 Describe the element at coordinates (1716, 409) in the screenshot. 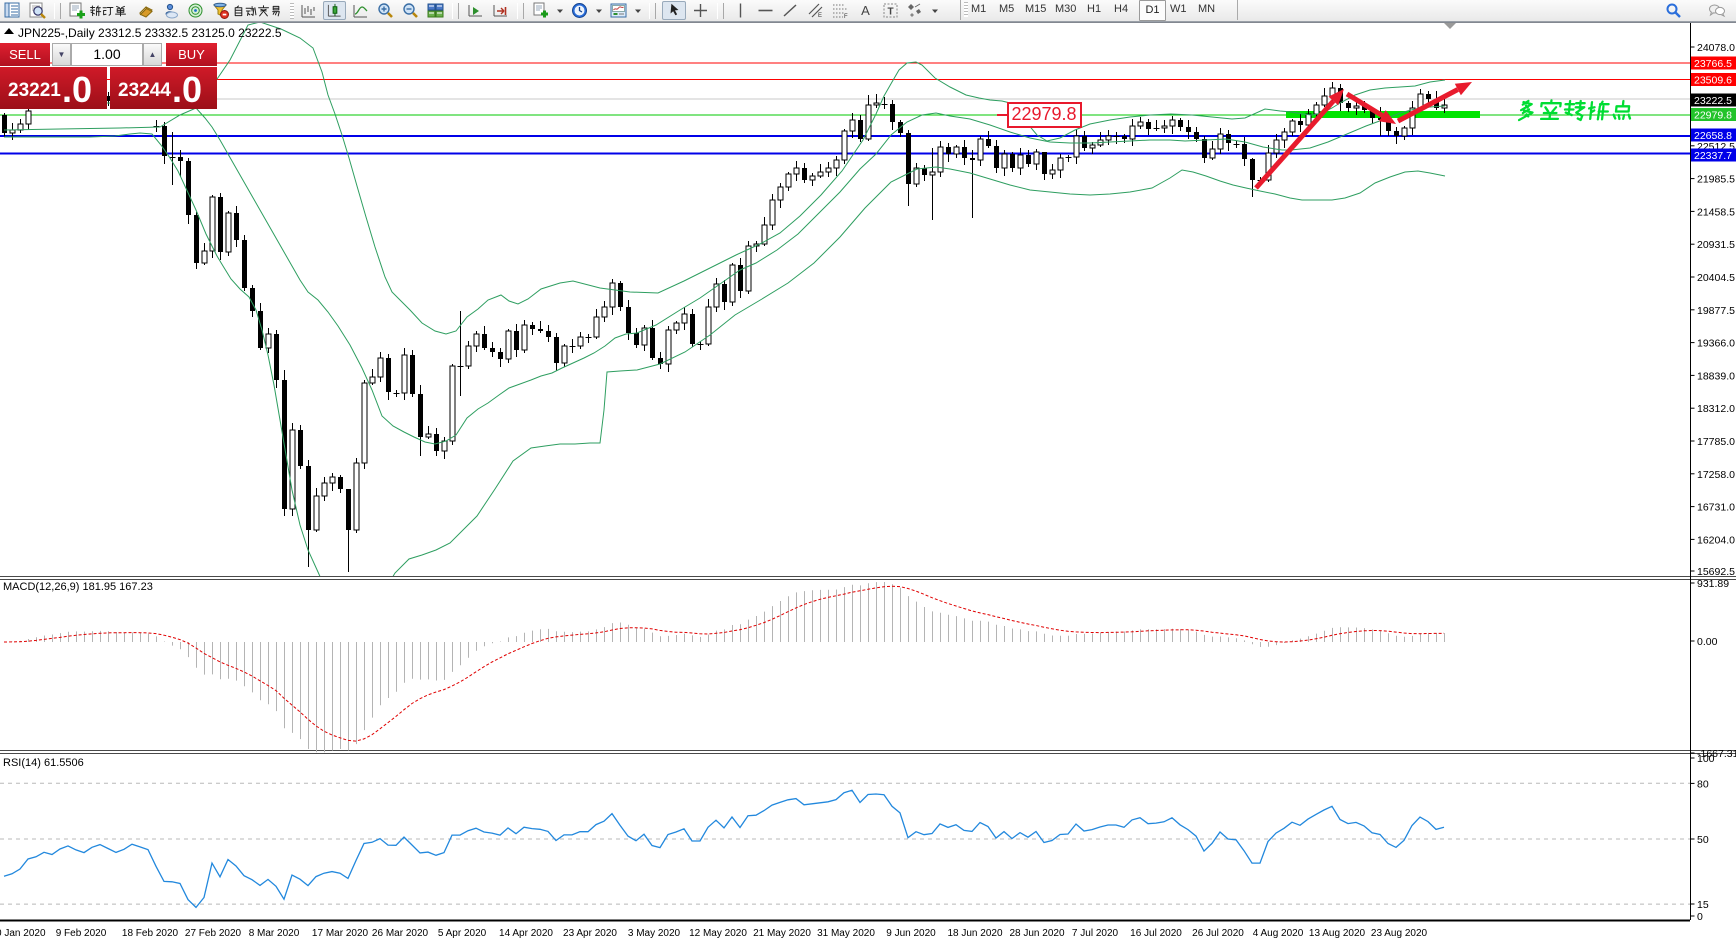

I see `svg-text: 18312.0` at that location.